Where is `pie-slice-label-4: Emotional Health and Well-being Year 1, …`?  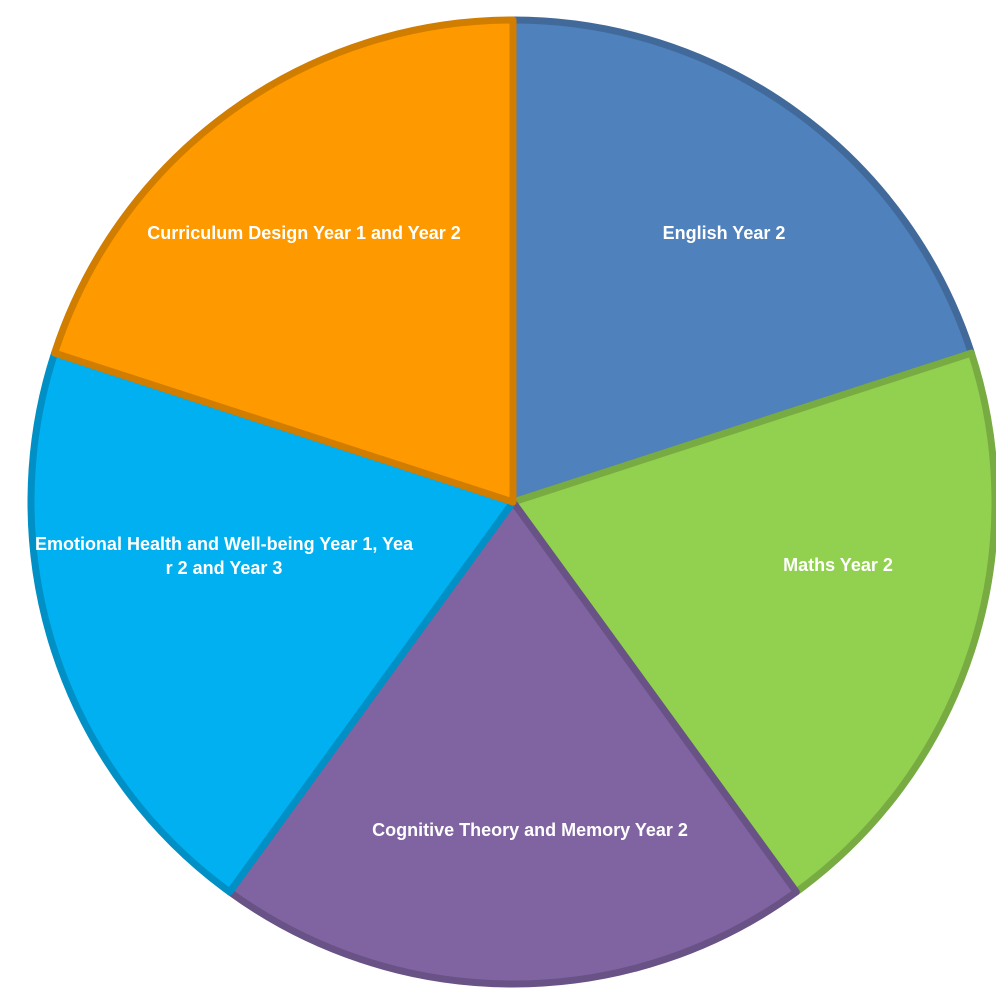 pie-slice-label-4: Emotional Health and Well-being Year 1, … is located at coordinates (224, 556).